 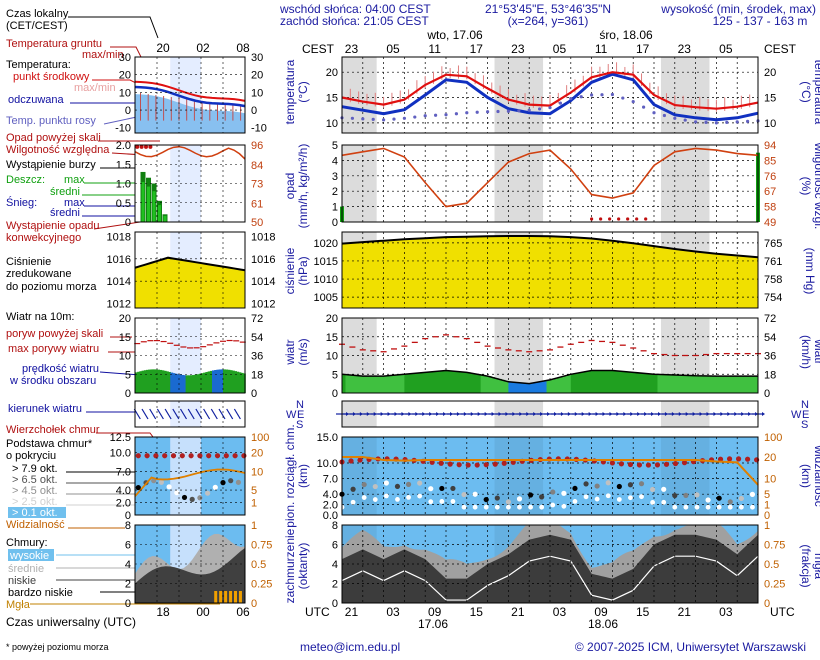 I want to click on small-cloud-base-dot, so click(x=161, y=482).